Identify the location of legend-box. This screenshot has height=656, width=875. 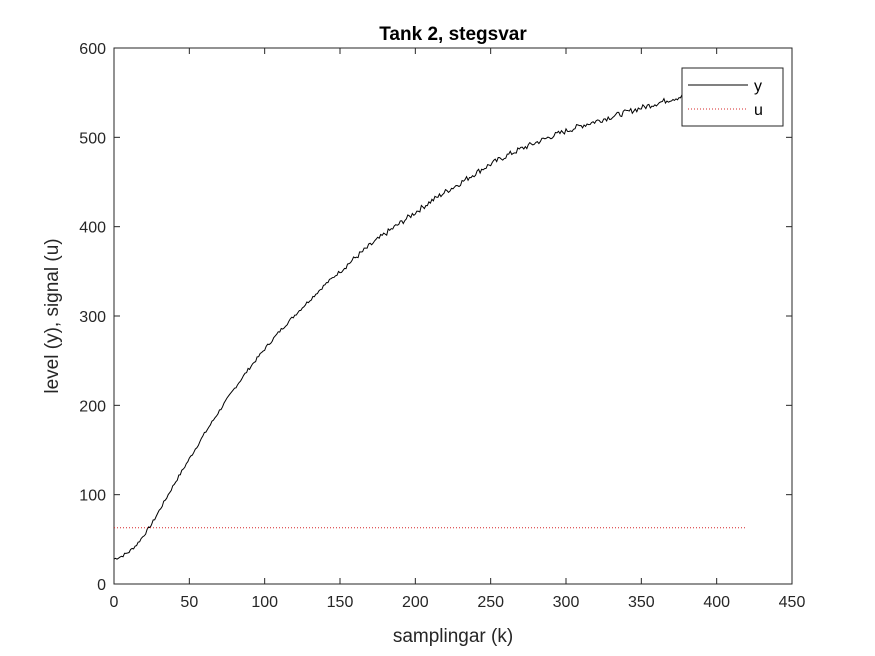
(732, 97).